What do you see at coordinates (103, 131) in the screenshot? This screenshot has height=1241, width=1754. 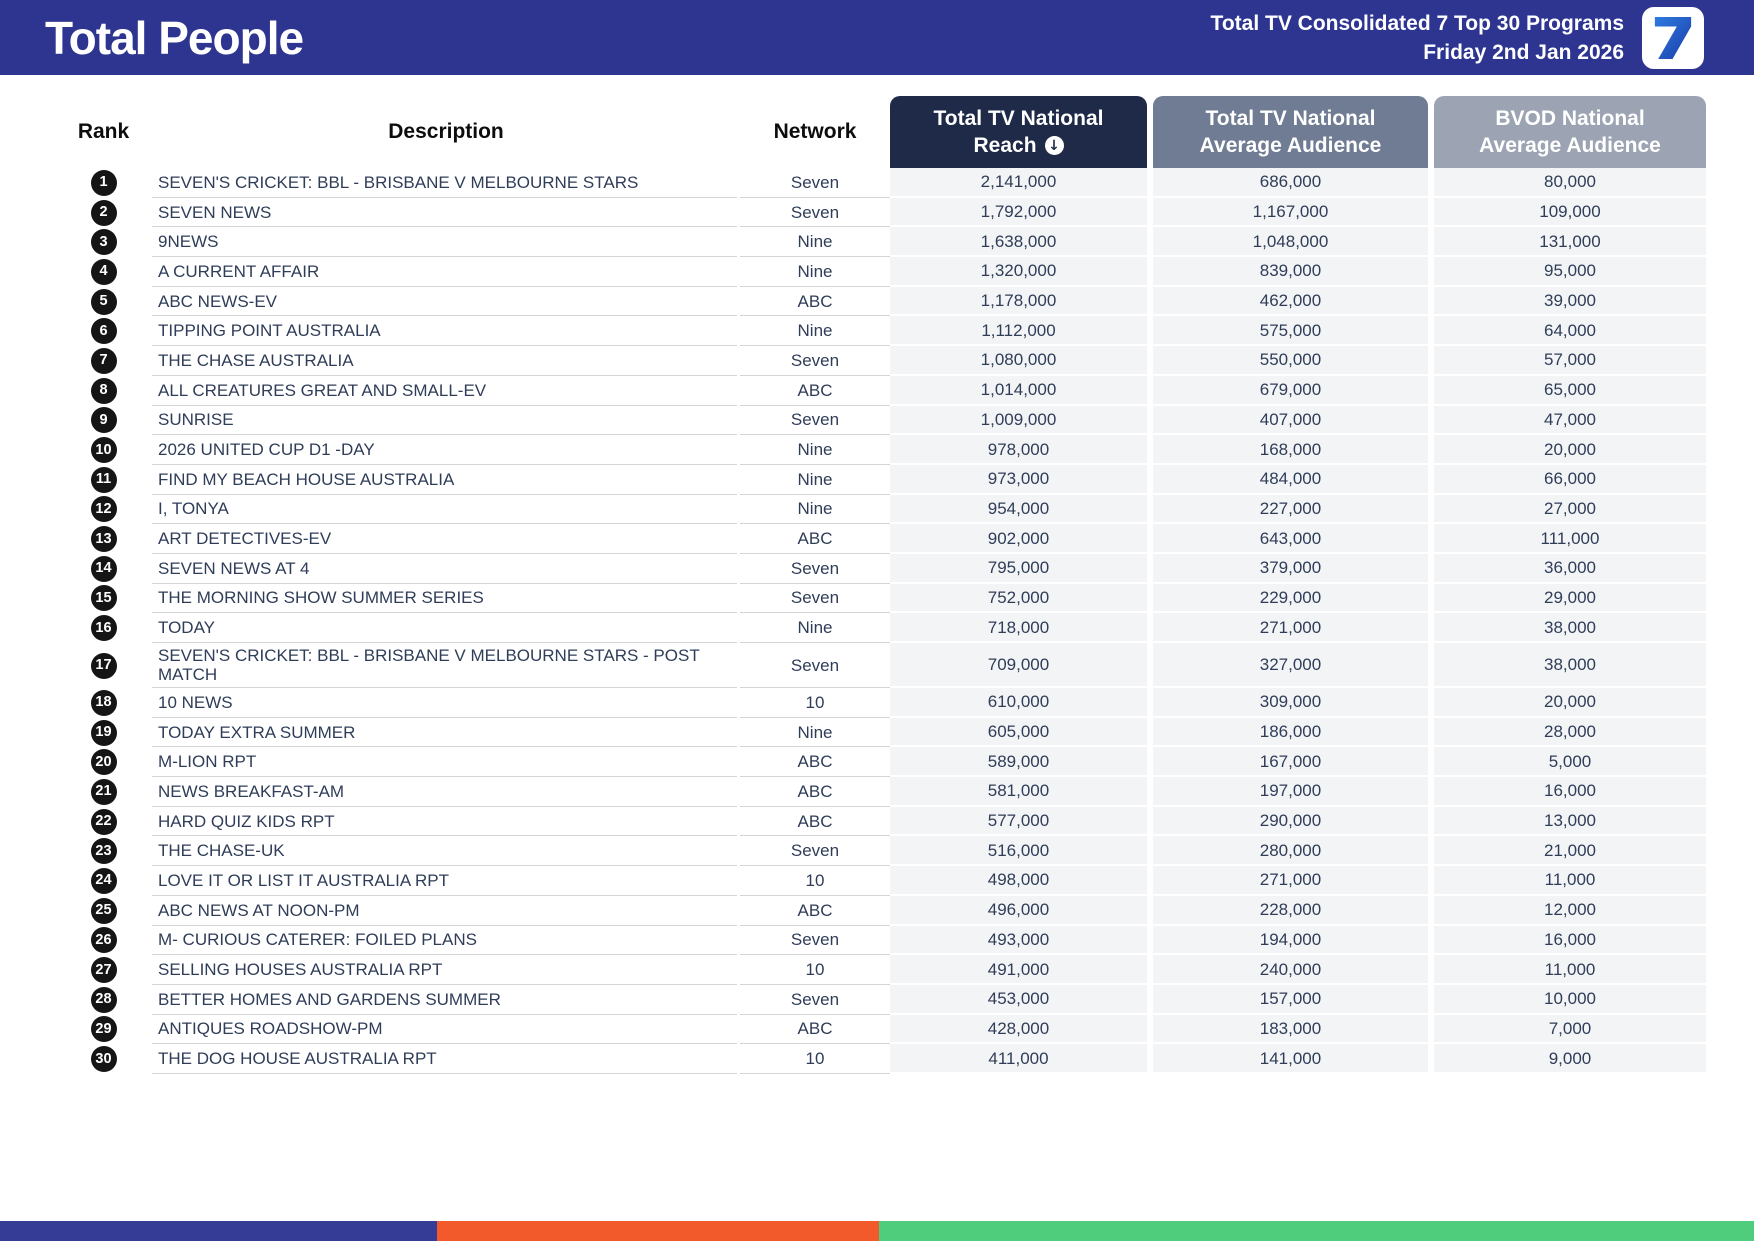 I see `column-header-rank: Rank` at bounding box center [103, 131].